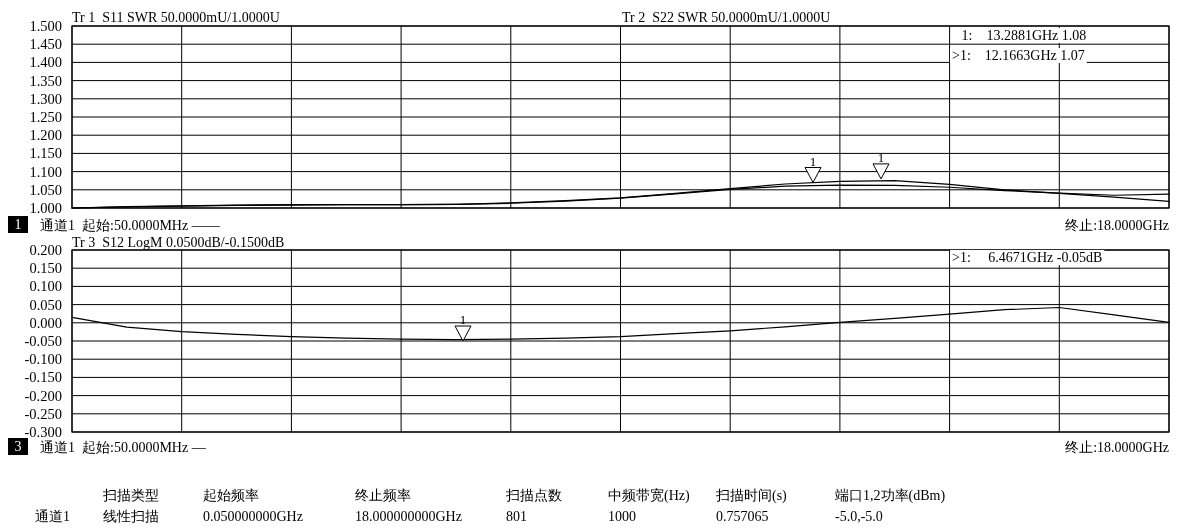 Image resolution: width=1189 pixels, height=528 pixels. I want to click on text: 端口1,2功率(dBm), so click(890, 496).